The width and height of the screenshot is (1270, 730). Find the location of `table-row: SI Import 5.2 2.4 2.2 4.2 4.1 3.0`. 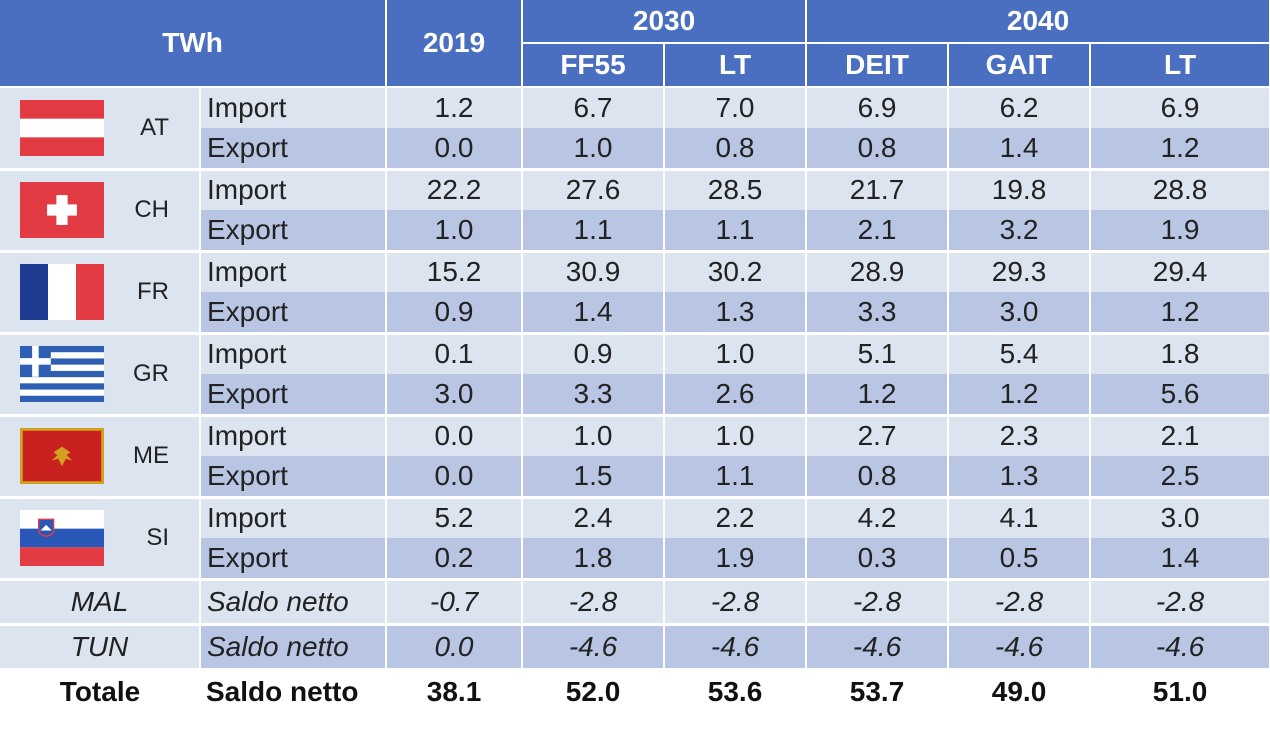

table-row: SI Import 5.2 2.4 2.2 4.2 4.1 3.0 is located at coordinates (635, 539).